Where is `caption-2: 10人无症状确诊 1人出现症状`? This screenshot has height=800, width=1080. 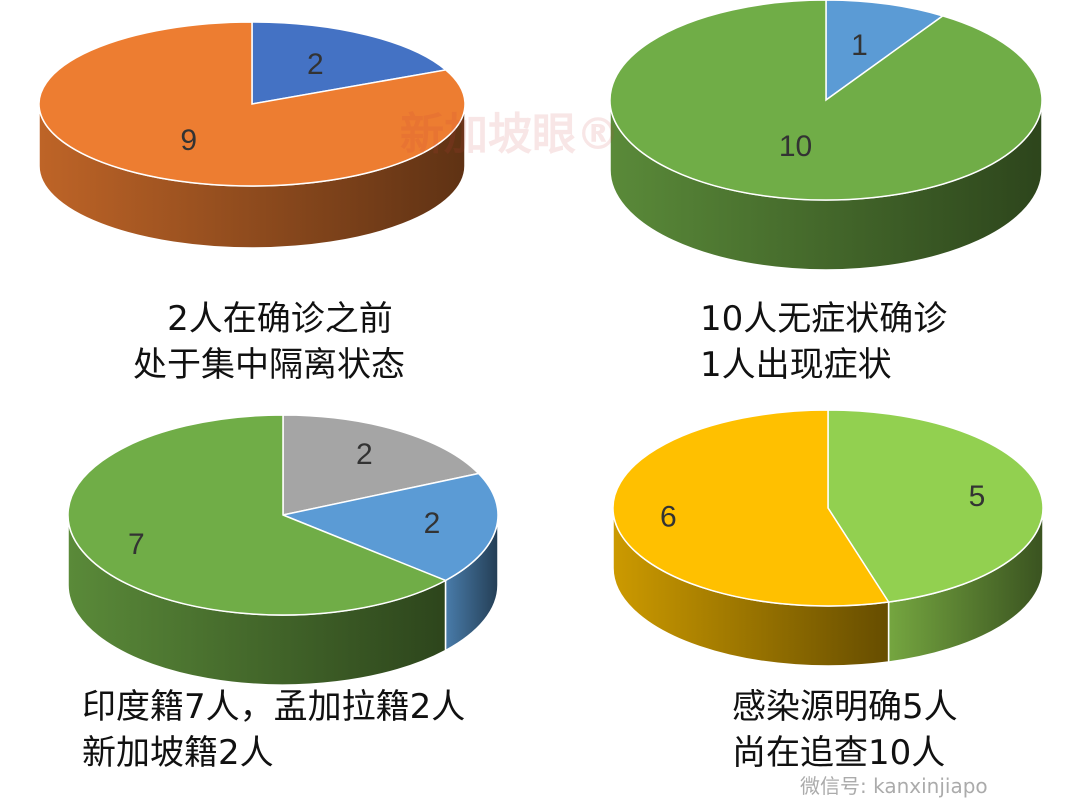 caption-2: 10人无症状确诊 1人出现症状 is located at coordinates (823, 342).